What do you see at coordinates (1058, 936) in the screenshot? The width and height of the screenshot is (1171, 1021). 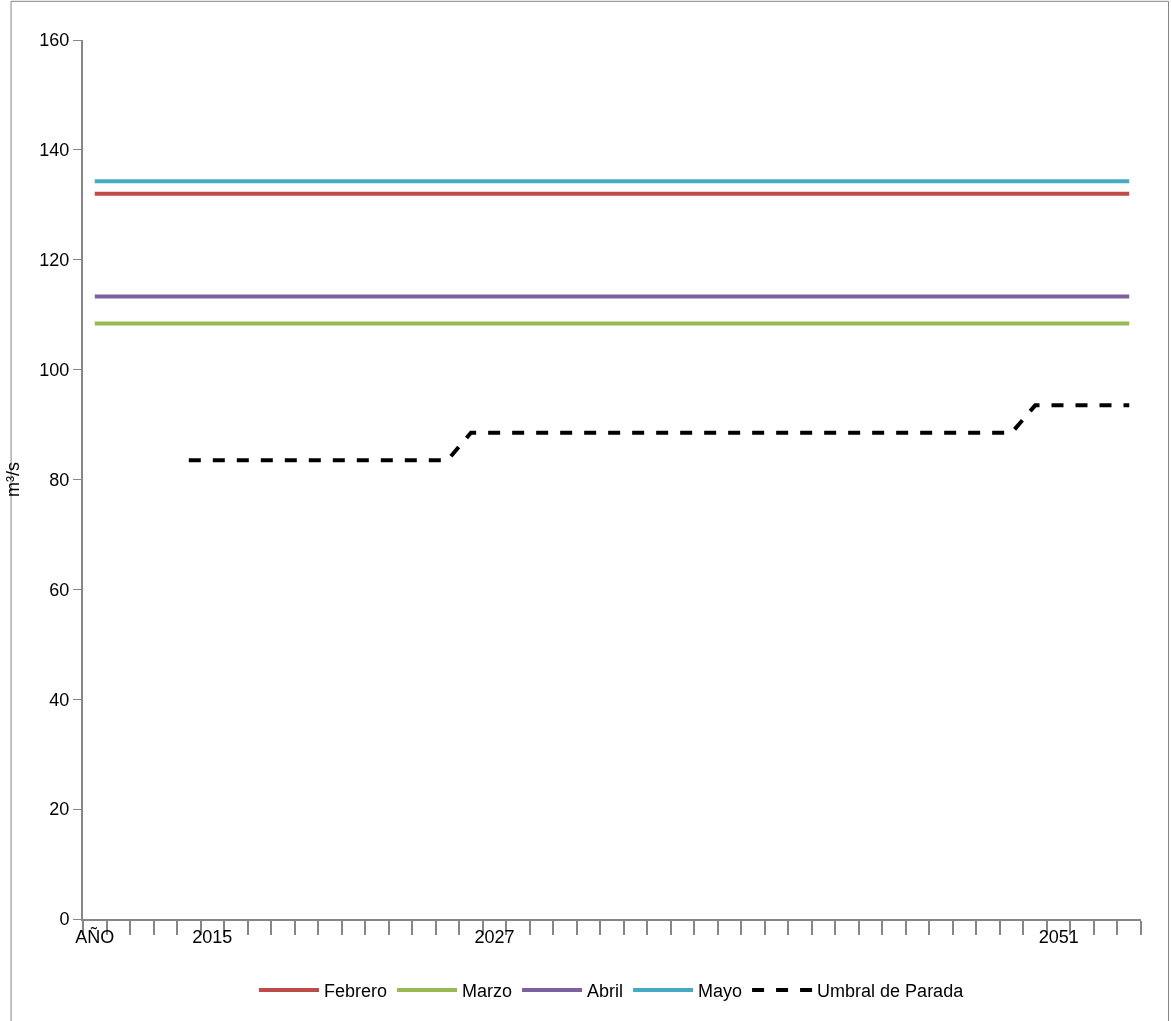 I see `x-tick-label: 2051` at bounding box center [1058, 936].